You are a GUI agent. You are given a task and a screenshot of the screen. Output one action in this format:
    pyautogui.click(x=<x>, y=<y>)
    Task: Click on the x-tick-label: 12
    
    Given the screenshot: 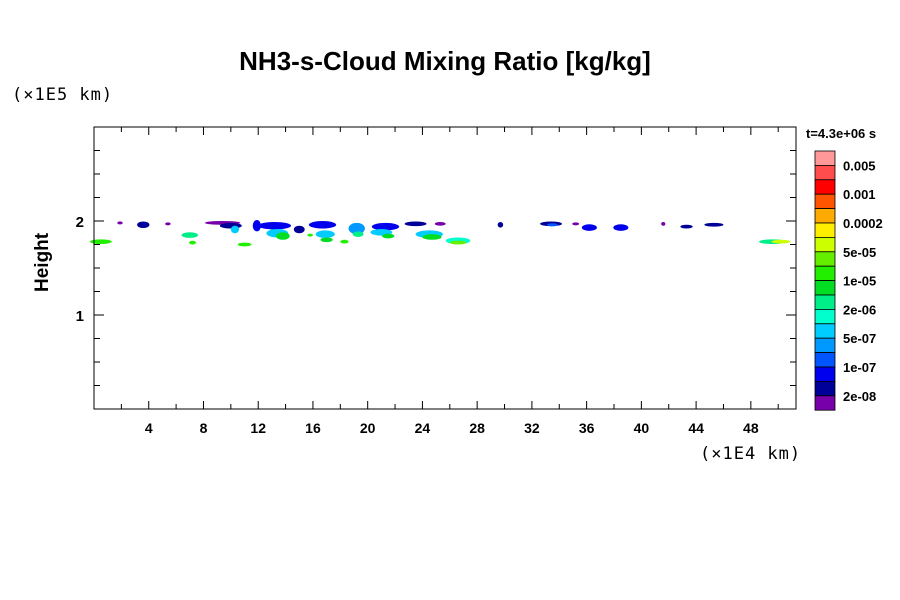 What is the action you would take?
    pyautogui.click(x=258, y=428)
    